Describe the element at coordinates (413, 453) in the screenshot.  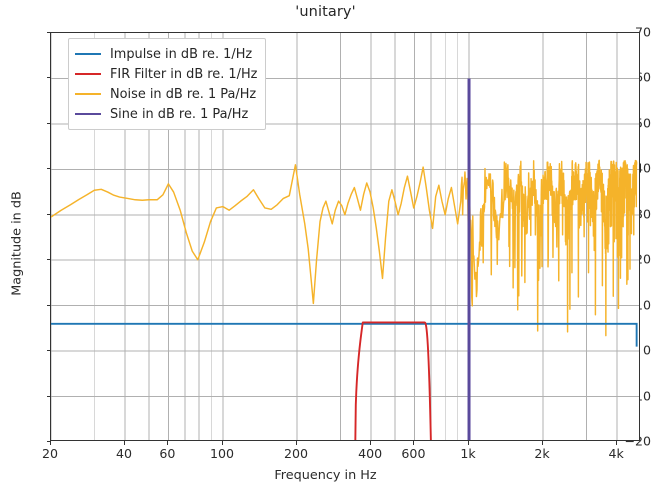
I see `x-tick-label: 600` at that location.